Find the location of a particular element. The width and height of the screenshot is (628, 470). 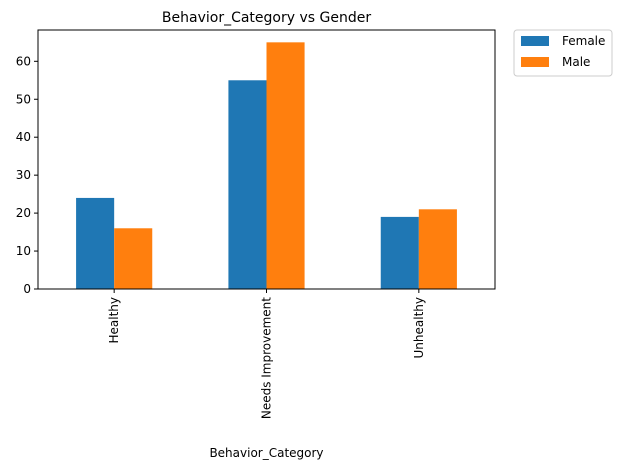

legend-label-female: Female is located at coordinates (583, 41).